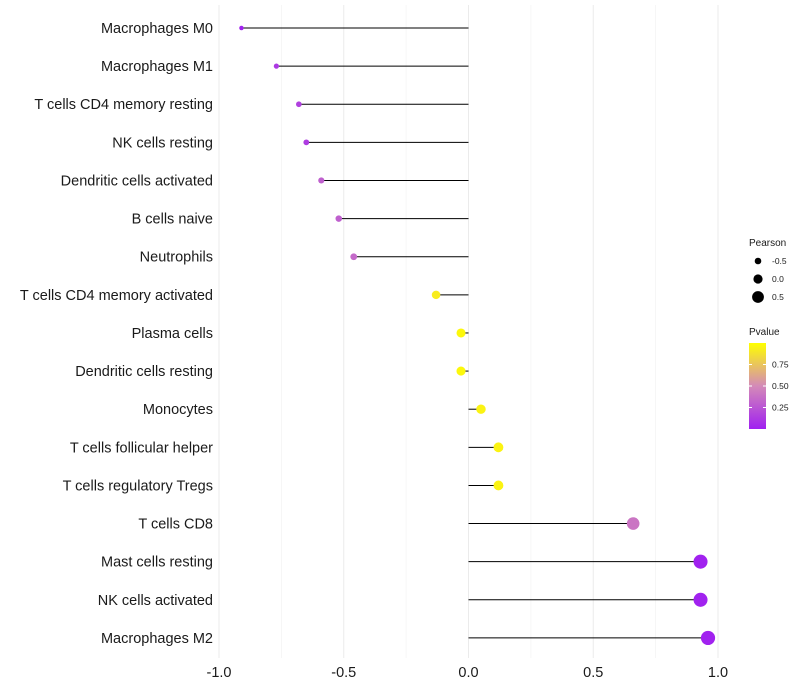 The height and width of the screenshot is (700, 800). Describe the element at coordinates (123, 105) in the screenshot. I see `category-label: T cells CD4 memory resting` at that location.